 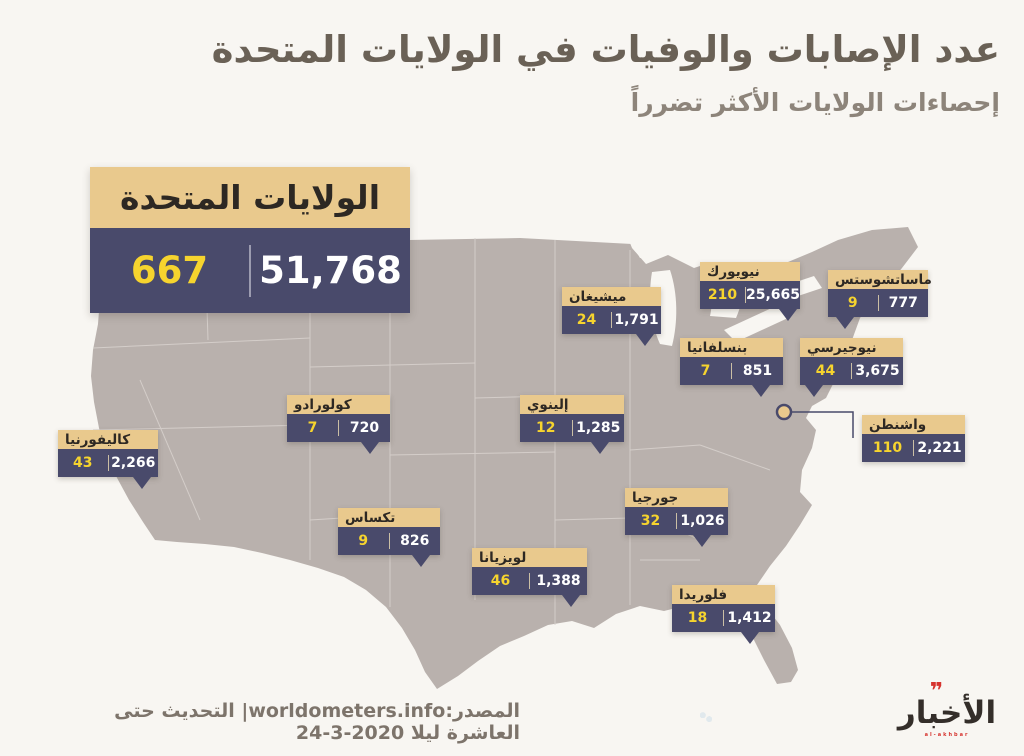 I want to click on lake-erie, so click(x=756, y=324).